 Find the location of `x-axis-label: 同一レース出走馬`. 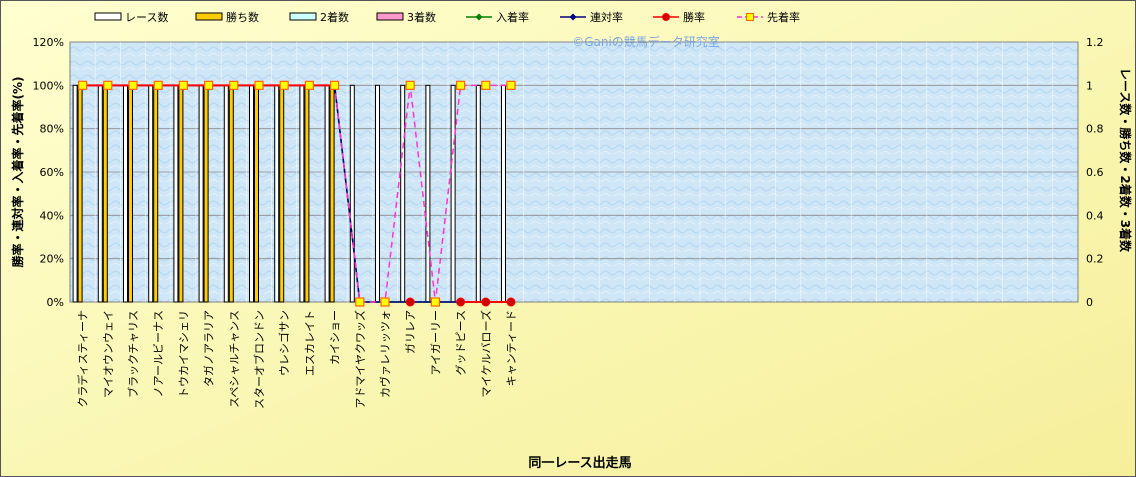

x-axis-label: 同一レース出走馬 is located at coordinates (579, 463).